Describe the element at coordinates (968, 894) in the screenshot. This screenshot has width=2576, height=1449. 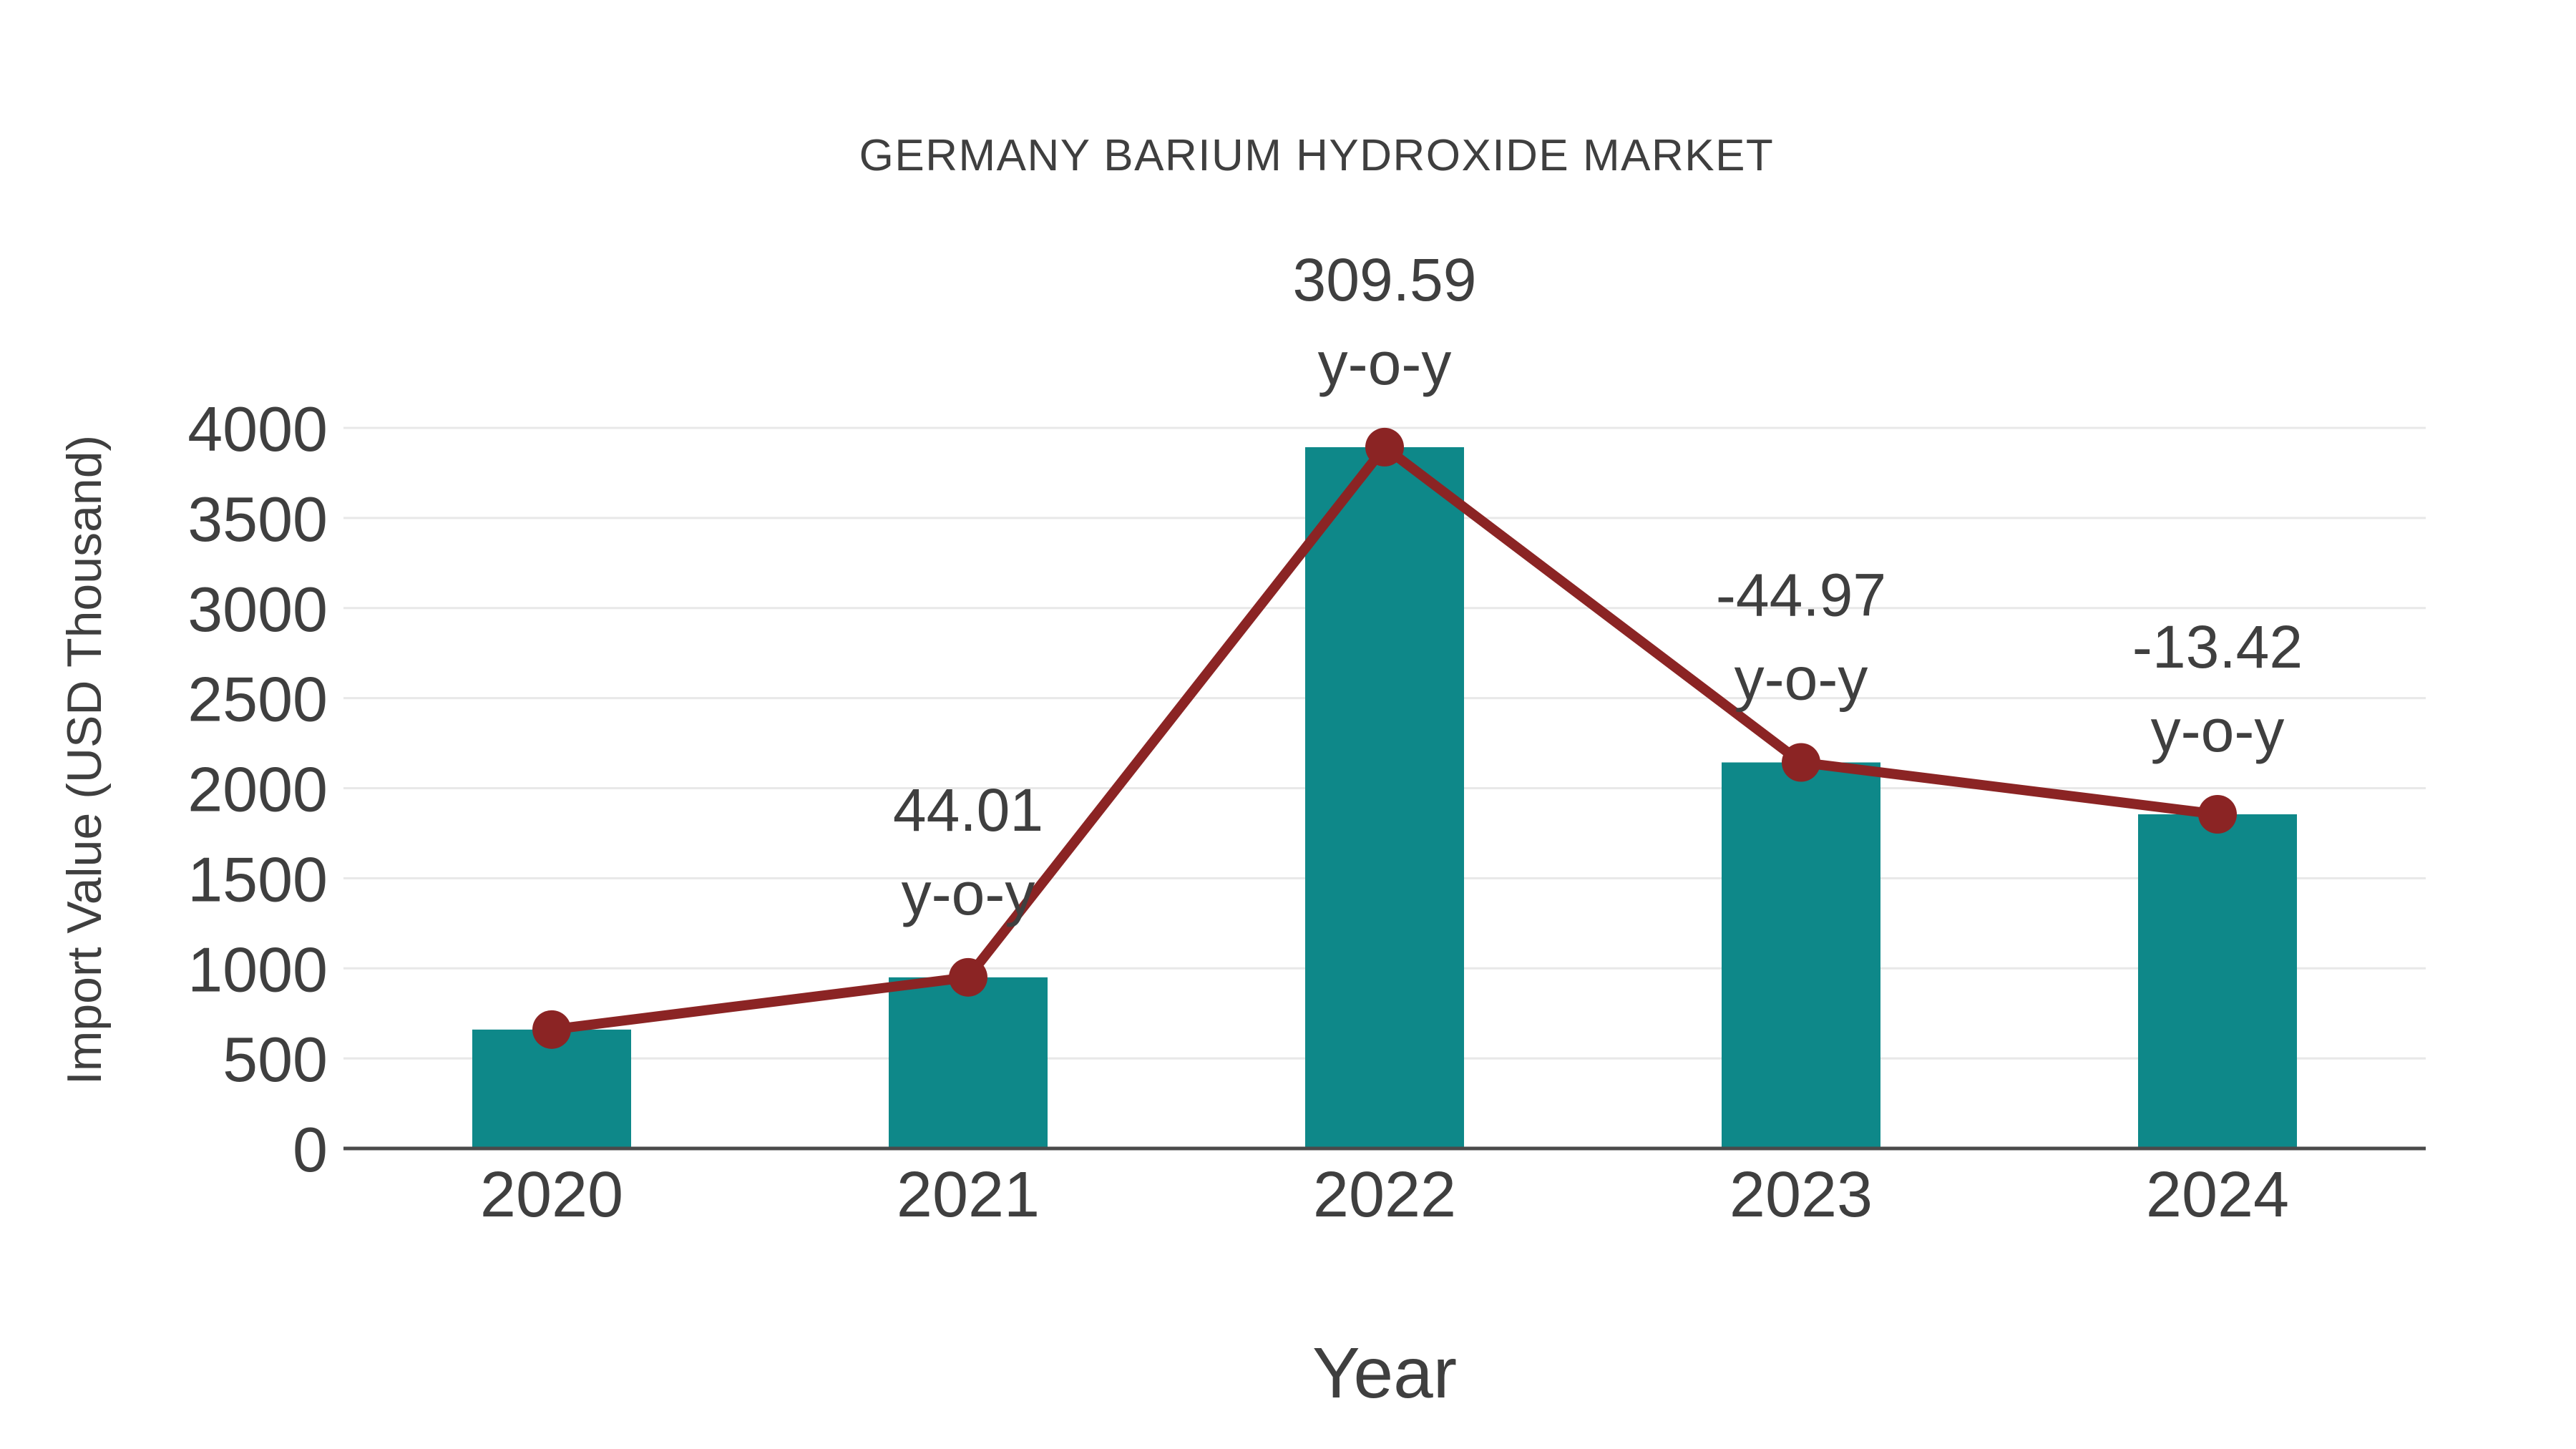
I see `yoy-suffix-label-2021: y-o-y` at that location.